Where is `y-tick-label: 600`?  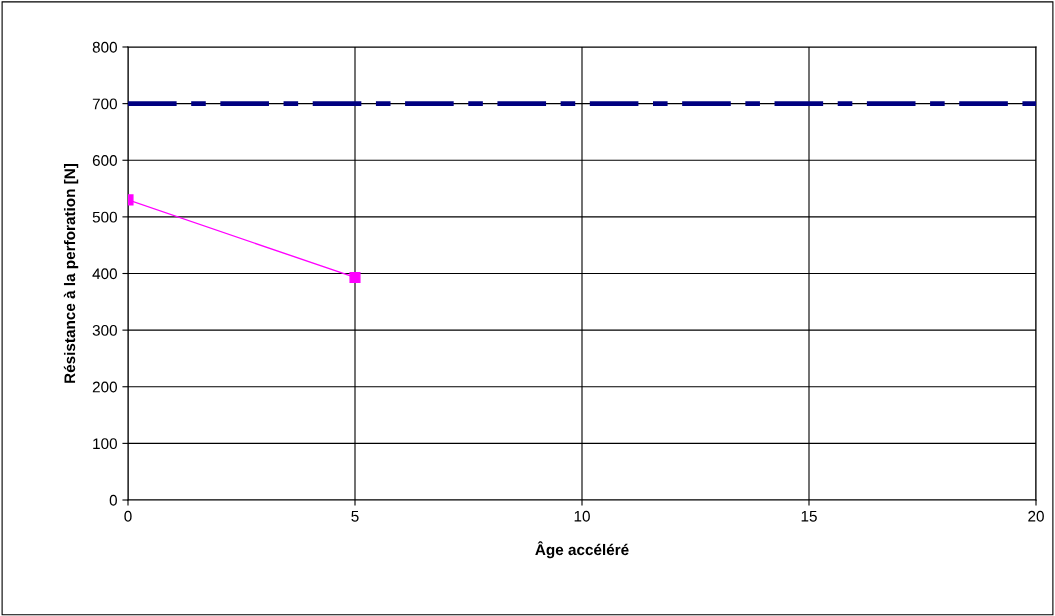
y-tick-label: 600 is located at coordinates (104, 160).